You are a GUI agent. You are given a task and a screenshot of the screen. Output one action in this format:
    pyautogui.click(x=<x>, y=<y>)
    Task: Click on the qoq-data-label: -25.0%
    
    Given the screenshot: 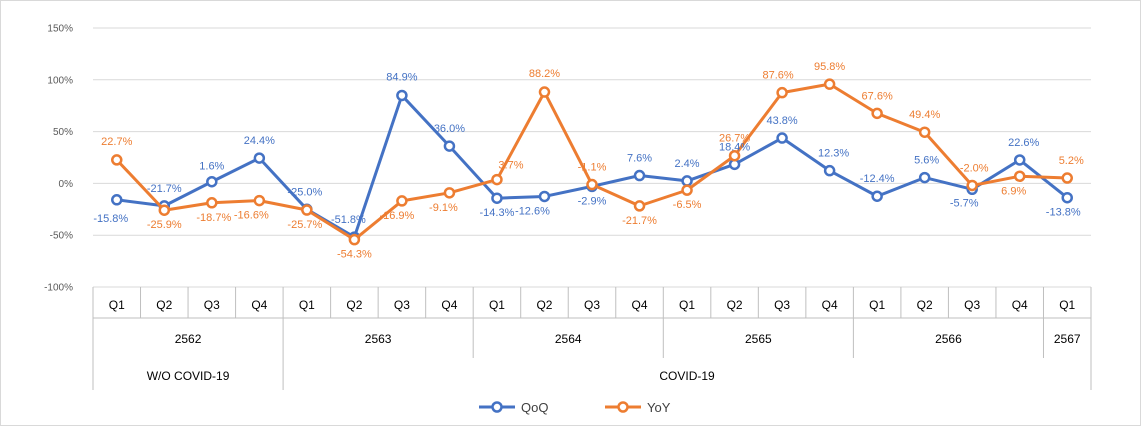 What is the action you would take?
    pyautogui.click(x=304, y=192)
    